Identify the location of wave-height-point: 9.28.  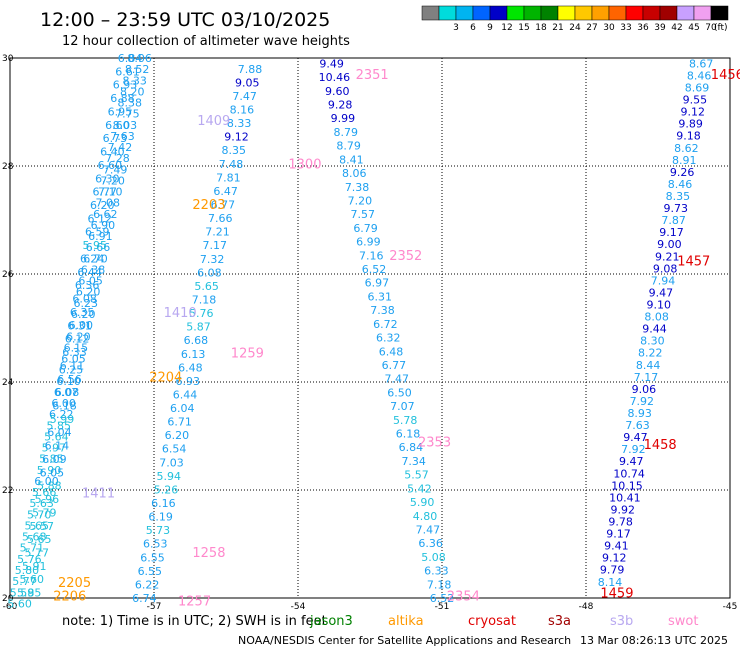
(340, 105).